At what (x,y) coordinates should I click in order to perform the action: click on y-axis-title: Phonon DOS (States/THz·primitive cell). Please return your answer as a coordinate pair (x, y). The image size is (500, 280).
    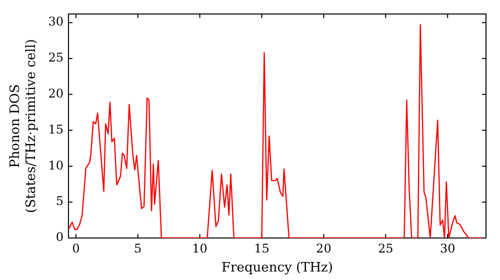
    Looking at the image, I should click on (23, 126).